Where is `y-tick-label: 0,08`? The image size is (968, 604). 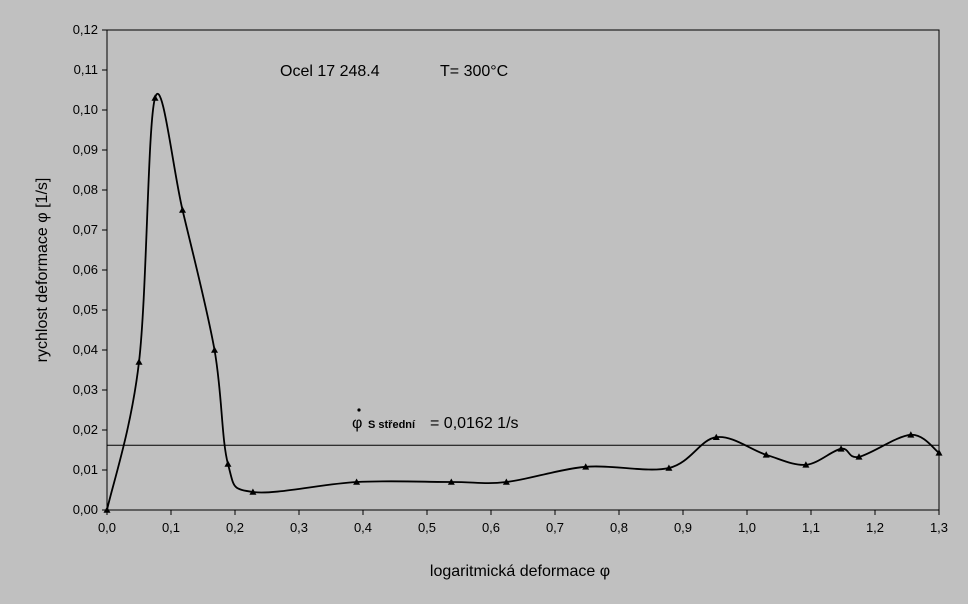
y-tick-label: 0,08 is located at coordinates (85, 189).